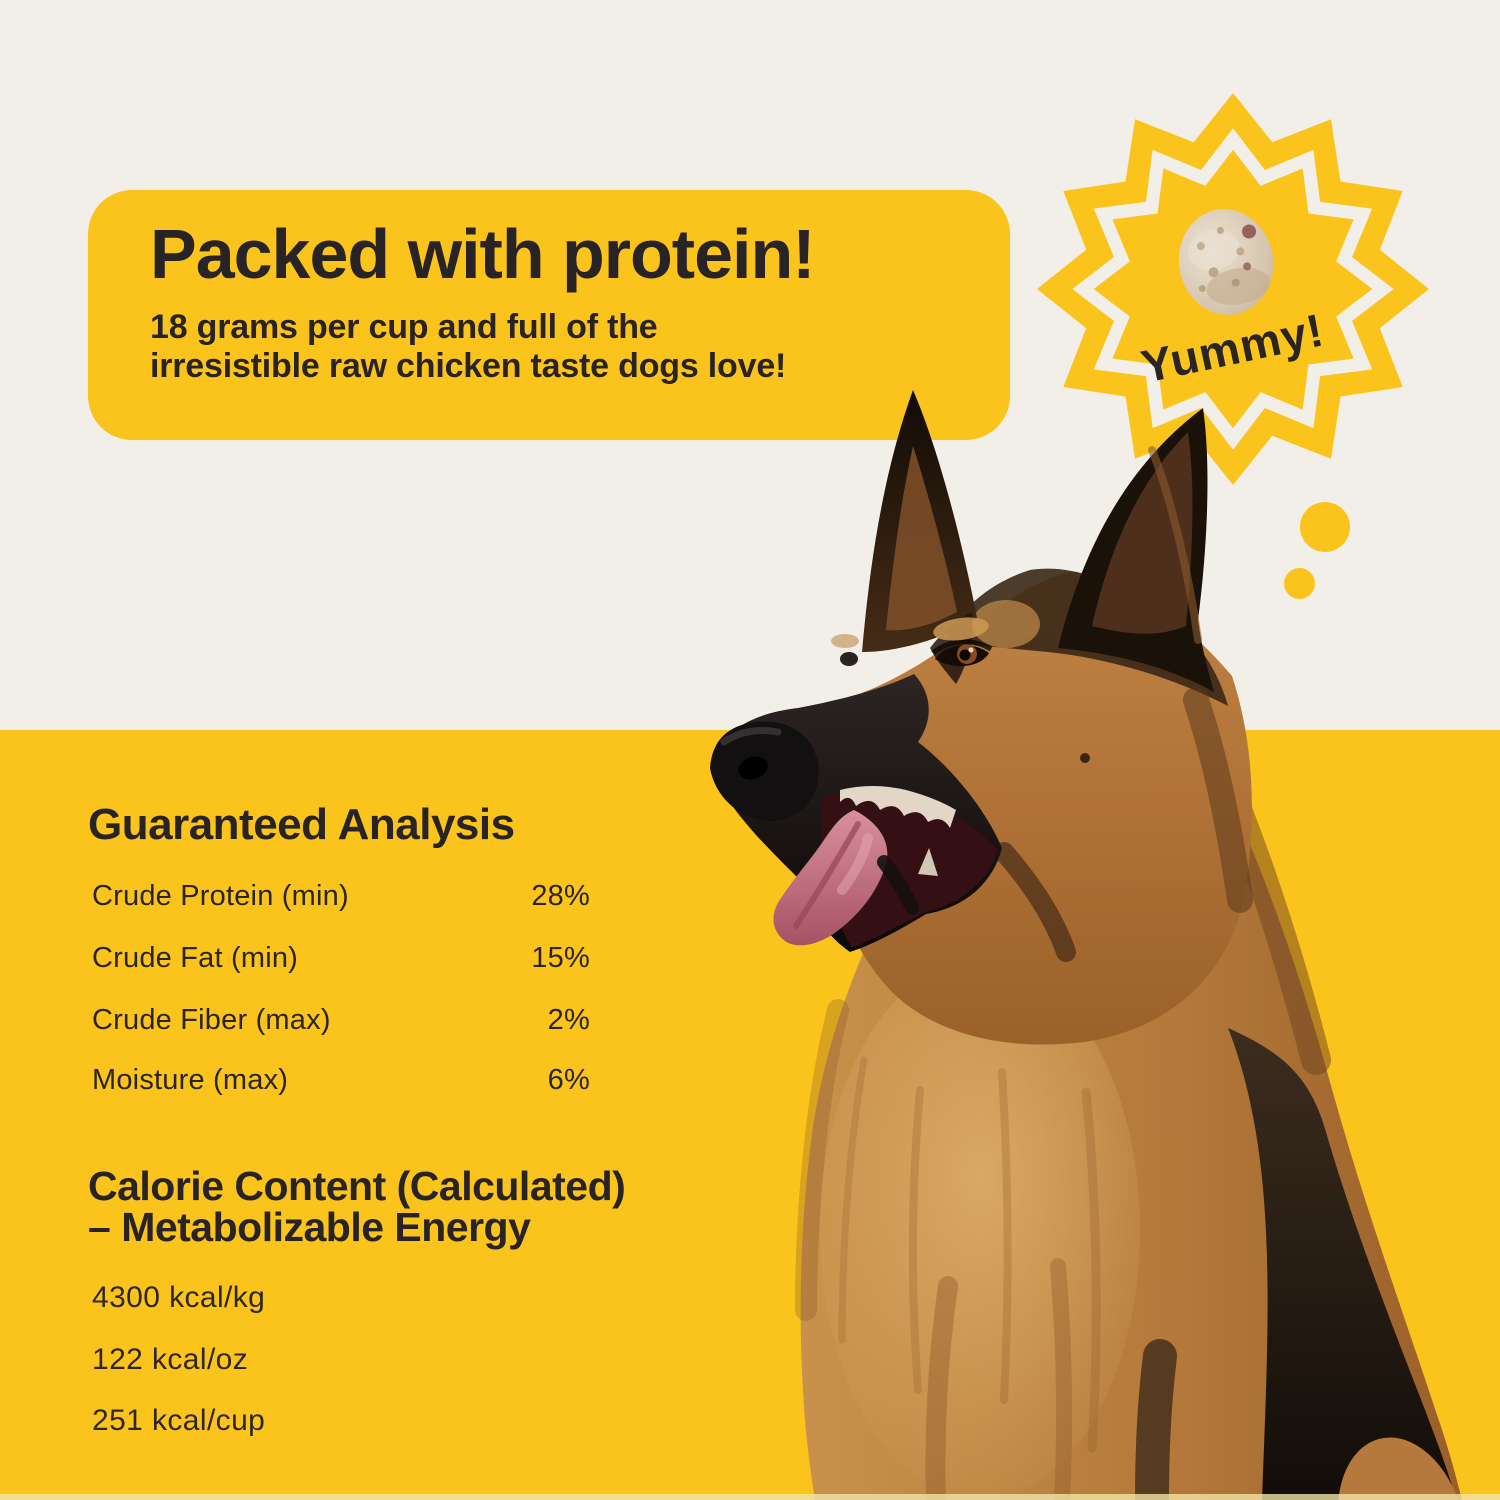  I want to click on analysis-row-value: 28%, so click(560, 896).